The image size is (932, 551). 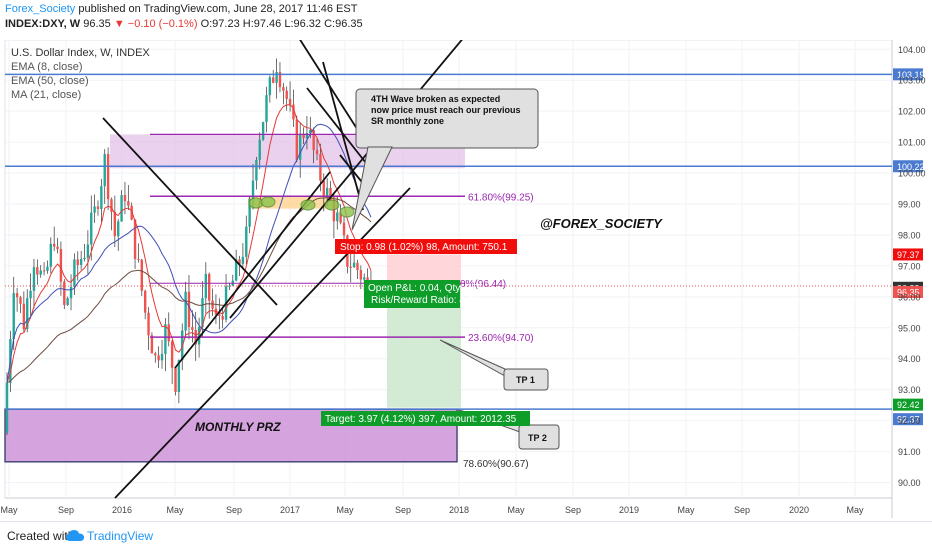 What do you see at coordinates (496, 464) in the screenshot?
I see `fib-label-786b: 78.60%(90.67)` at bounding box center [496, 464].